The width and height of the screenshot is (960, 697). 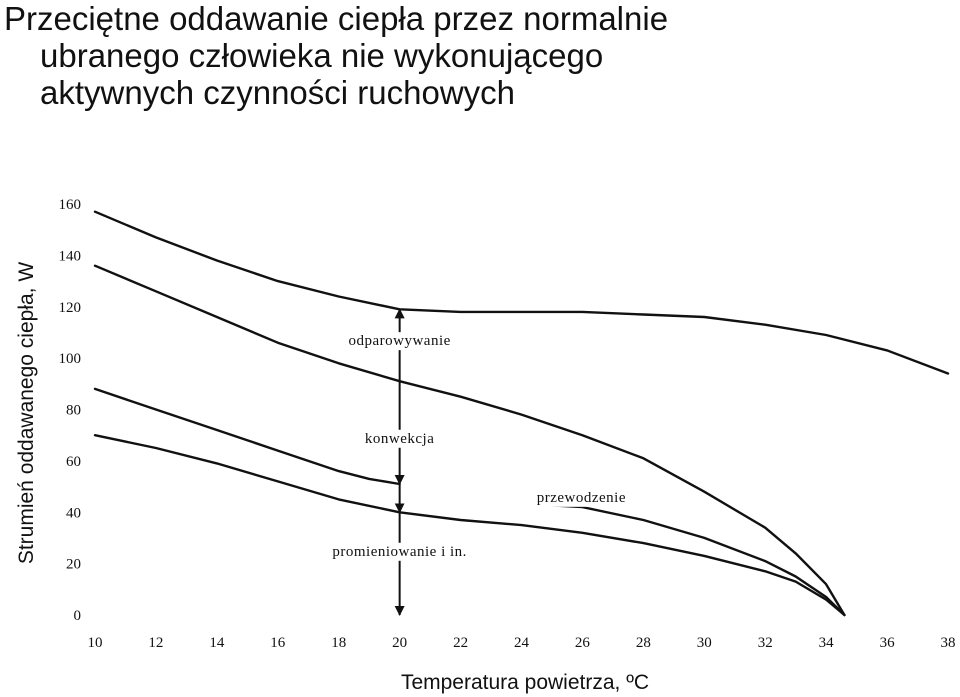 I want to click on annotation-label: odparowywanie, so click(x=399, y=341).